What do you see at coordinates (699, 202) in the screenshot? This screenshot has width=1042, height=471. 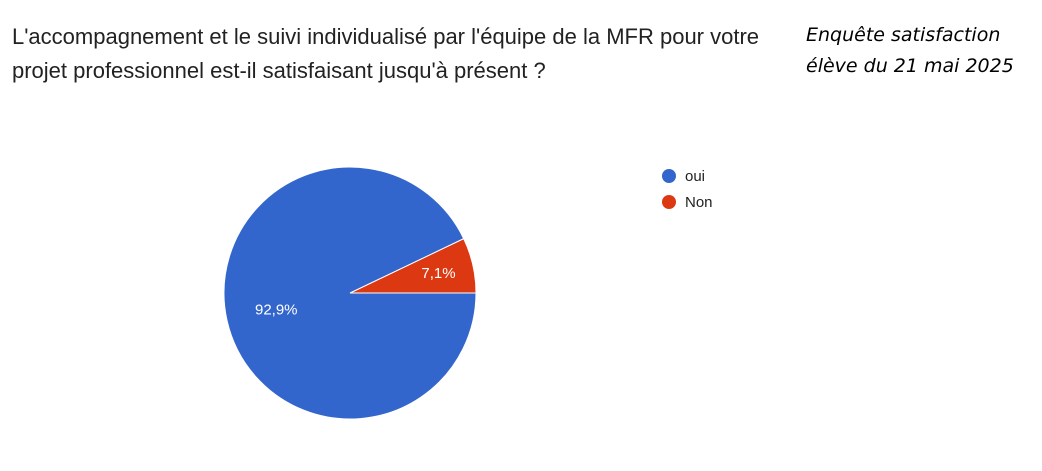 I see `legend-label-non: Non` at bounding box center [699, 202].